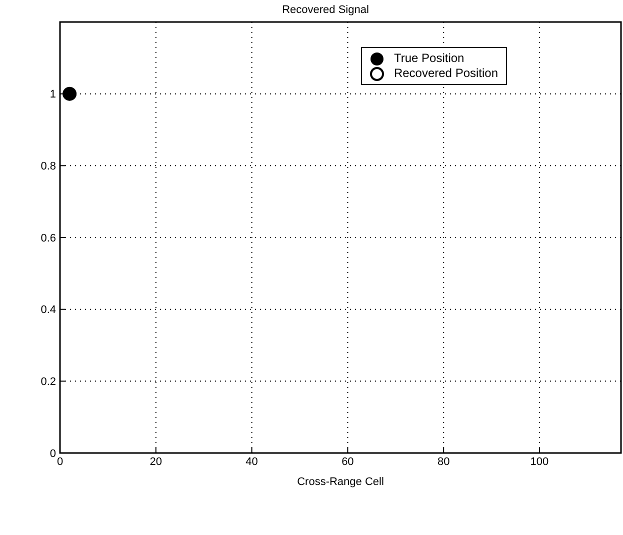  Describe the element at coordinates (48, 238) in the screenshot. I see `y-tick-label: 0.6` at that location.